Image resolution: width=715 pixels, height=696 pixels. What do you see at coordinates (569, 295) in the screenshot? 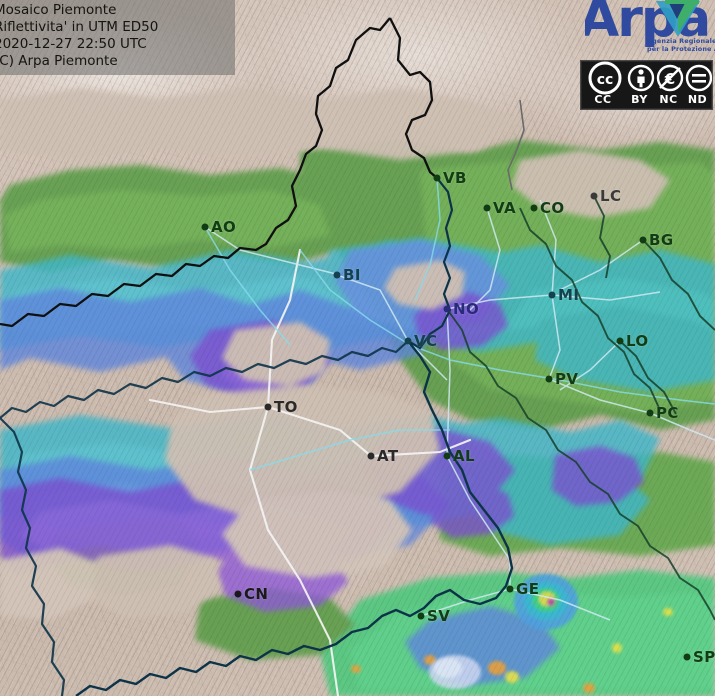
I see `city-label-text: MI` at bounding box center [569, 295].